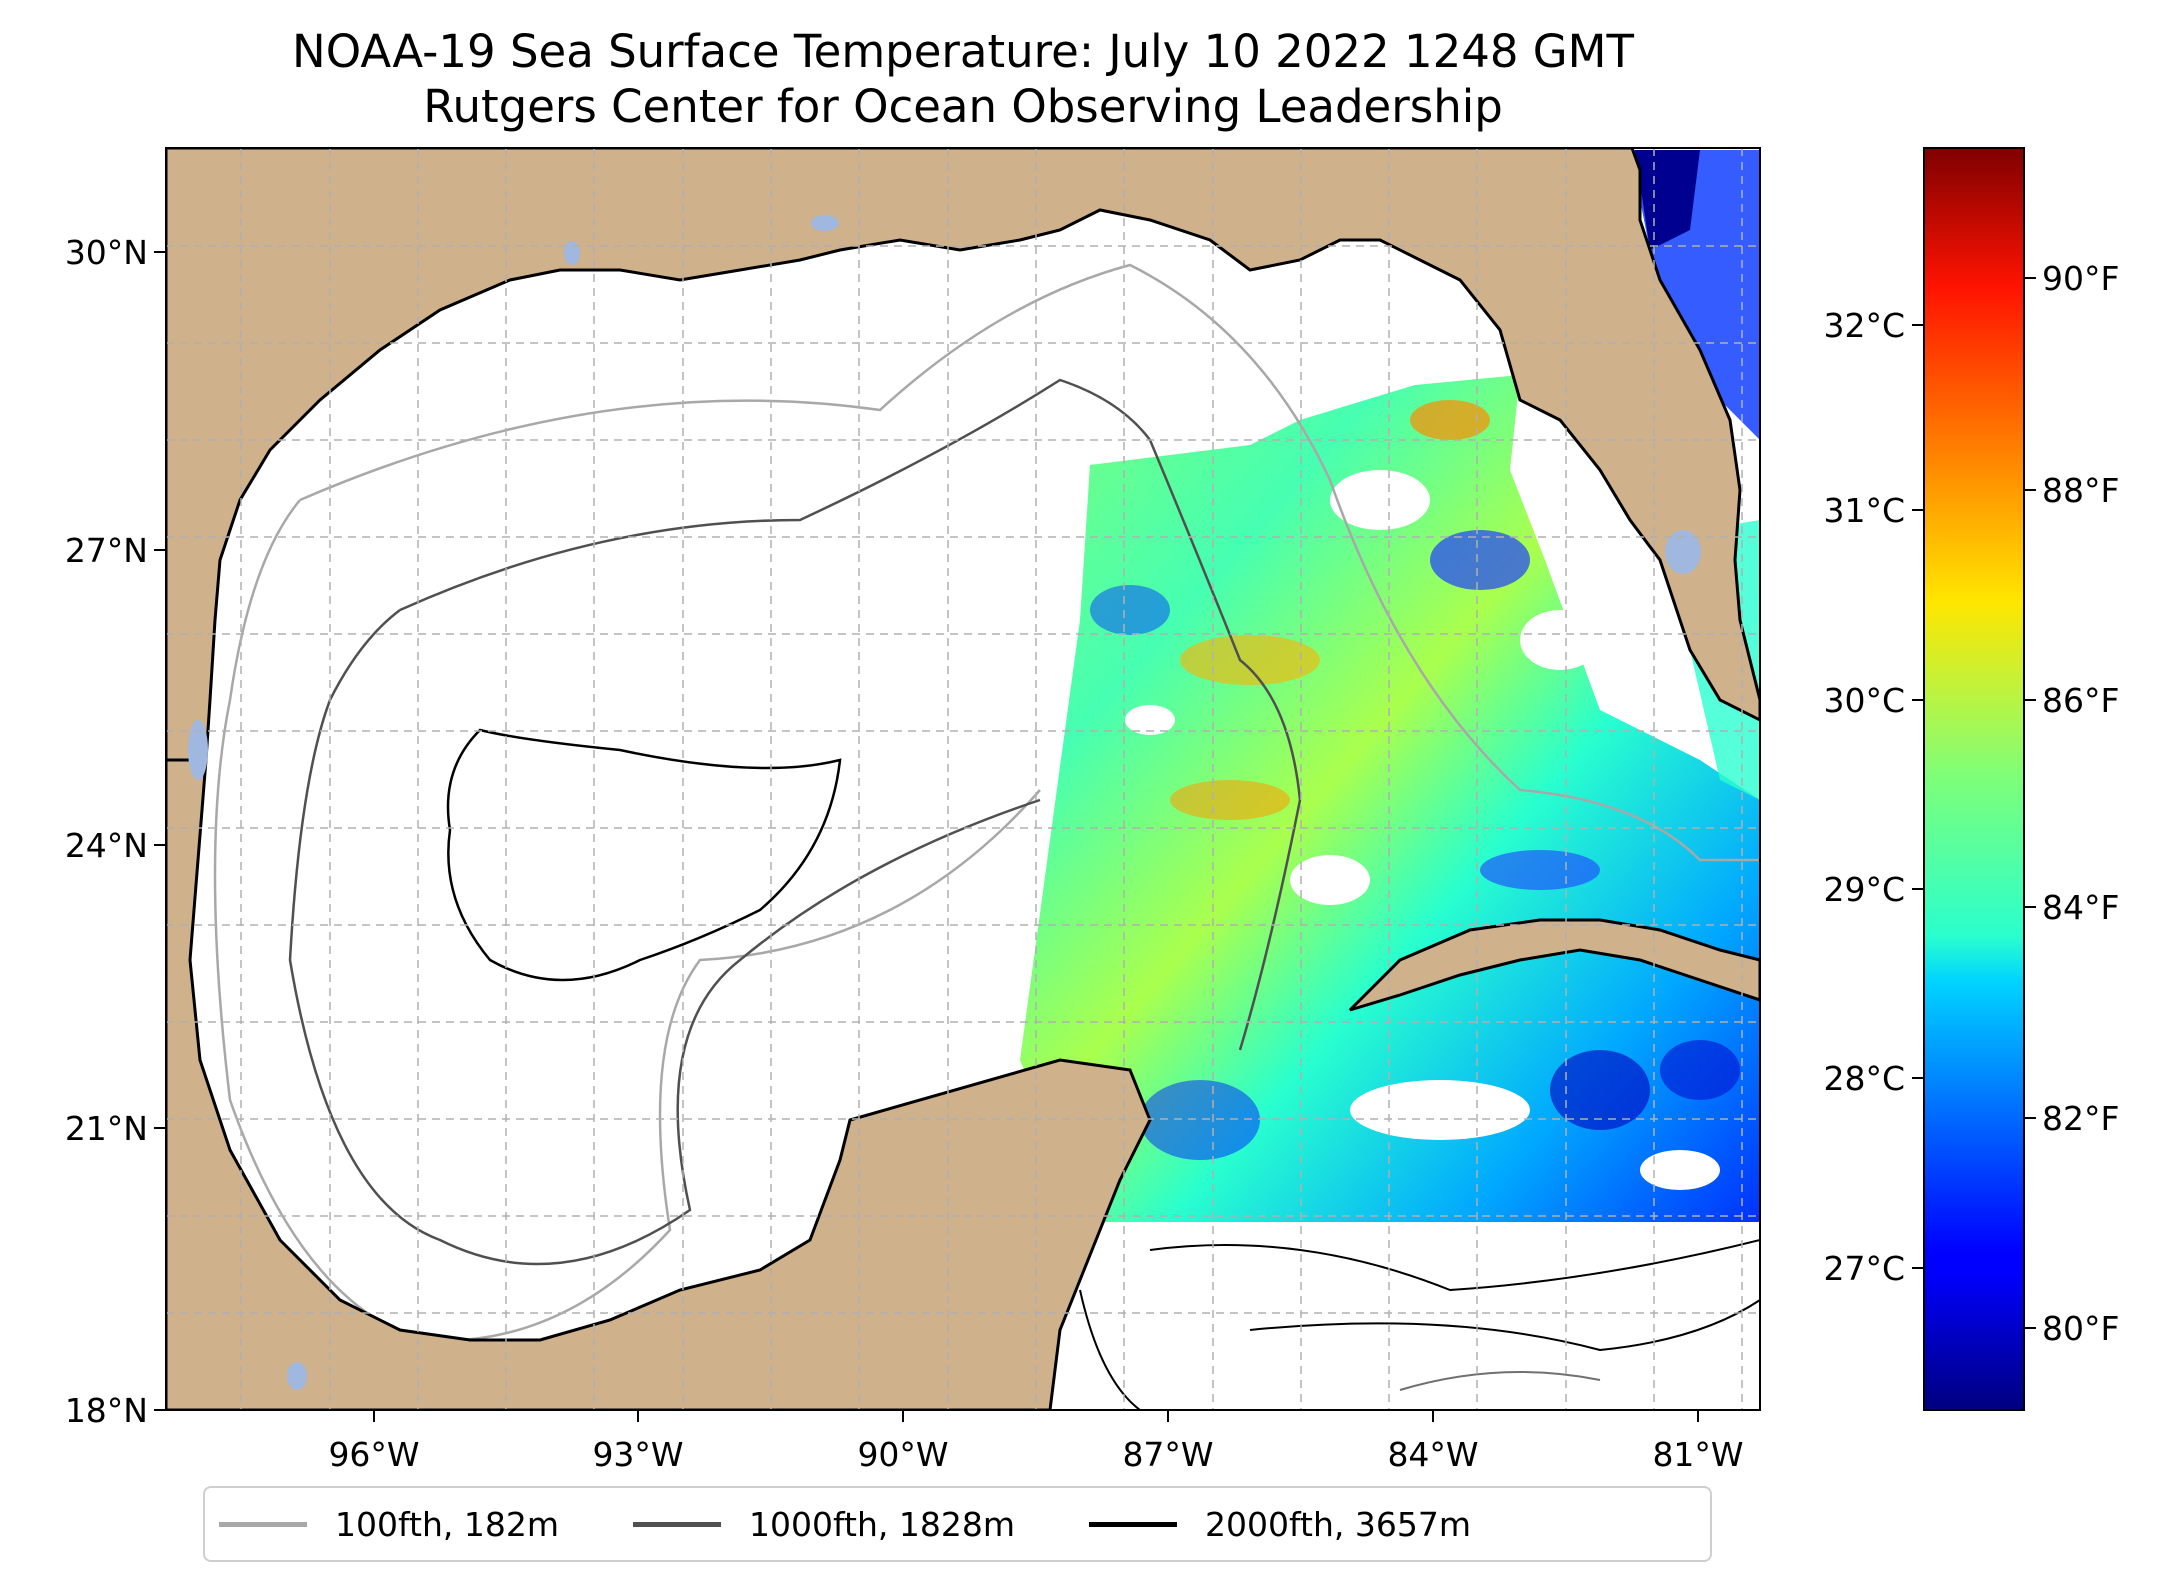 The height and width of the screenshot is (1582, 2160). I want to click on fahrenheit-tick-labels: 80°F 82°F 84°F 86°F 88°F 90°F, so click(2080, 803).